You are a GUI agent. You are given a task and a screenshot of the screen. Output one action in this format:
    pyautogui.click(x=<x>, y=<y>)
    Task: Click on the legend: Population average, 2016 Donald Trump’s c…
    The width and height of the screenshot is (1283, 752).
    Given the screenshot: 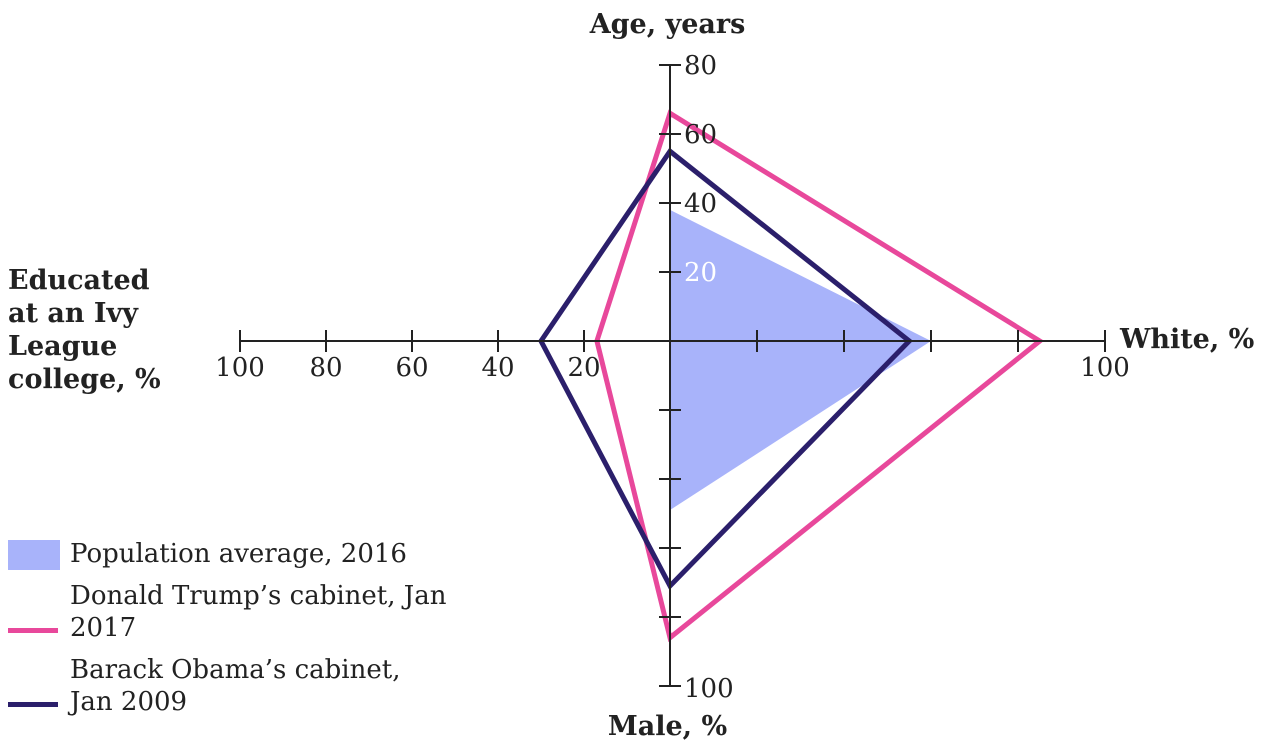 What is the action you would take?
    pyautogui.click(x=238, y=633)
    